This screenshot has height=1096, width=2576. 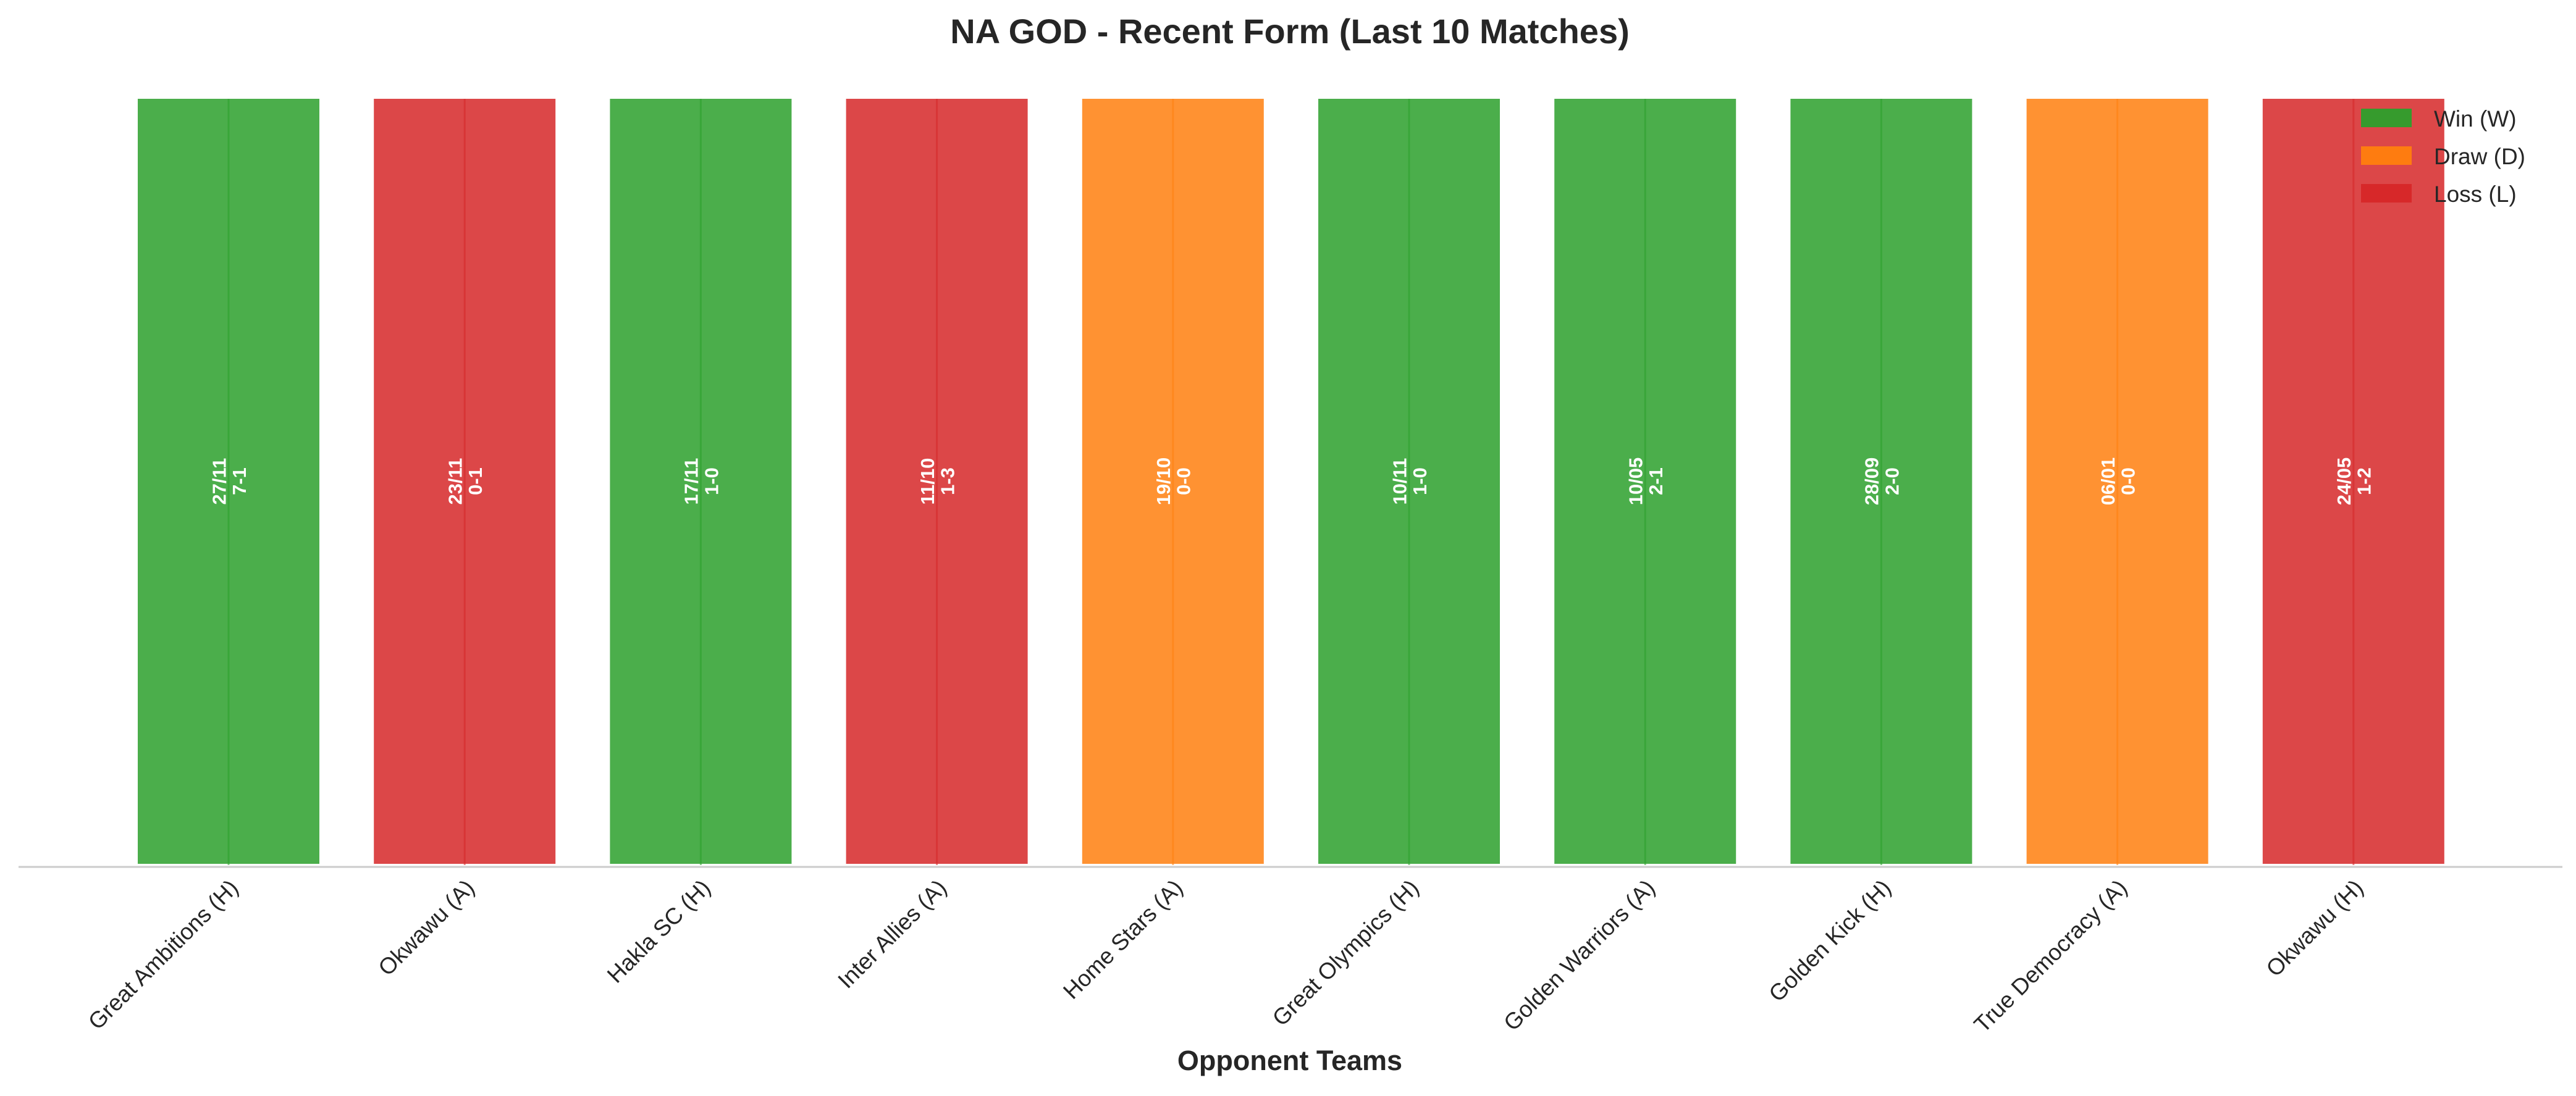 What do you see at coordinates (1410, 482) in the screenshot?
I see `bar-data-label: 10/111-0` at bounding box center [1410, 482].